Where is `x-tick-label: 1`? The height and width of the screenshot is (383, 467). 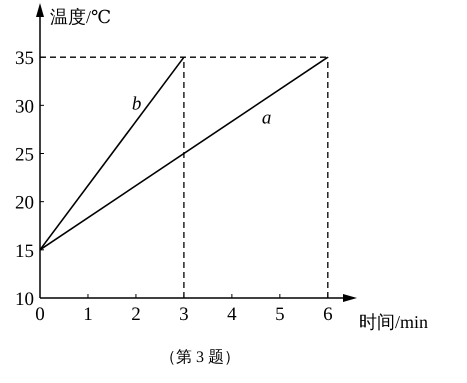 x-tick-label: 1 is located at coordinates (88, 314).